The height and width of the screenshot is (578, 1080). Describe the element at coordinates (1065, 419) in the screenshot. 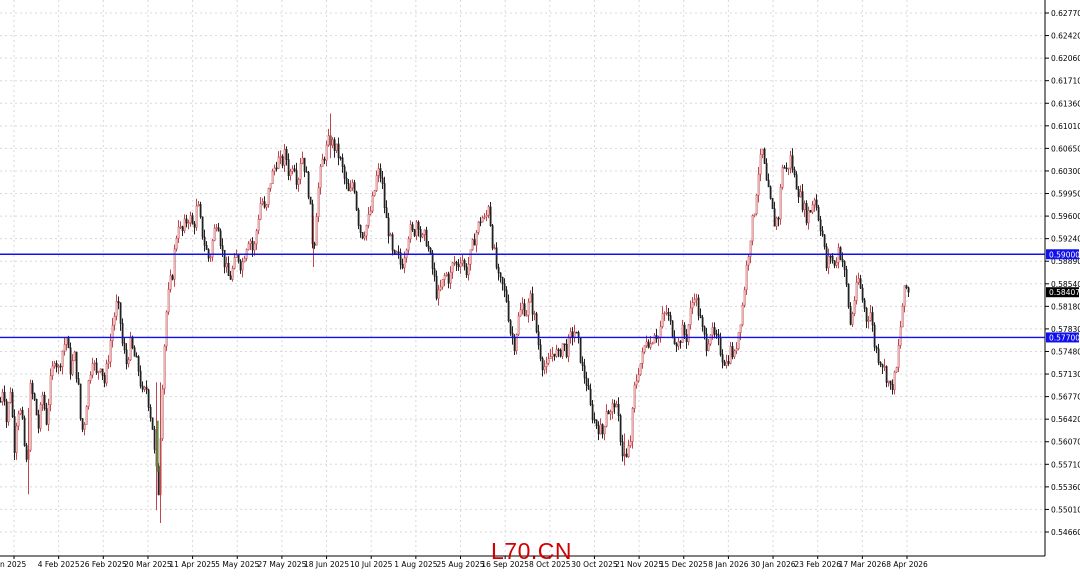

I see `y-tick-label: 0.56420` at that location.